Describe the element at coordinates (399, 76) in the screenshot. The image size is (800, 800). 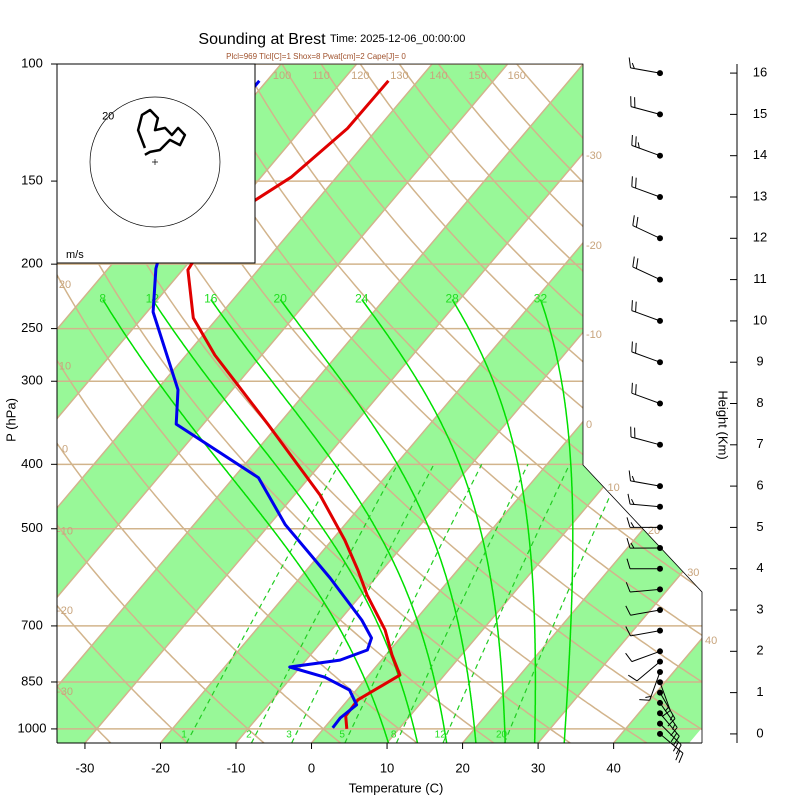
I see `dry-adiabat-label: 130` at that location.